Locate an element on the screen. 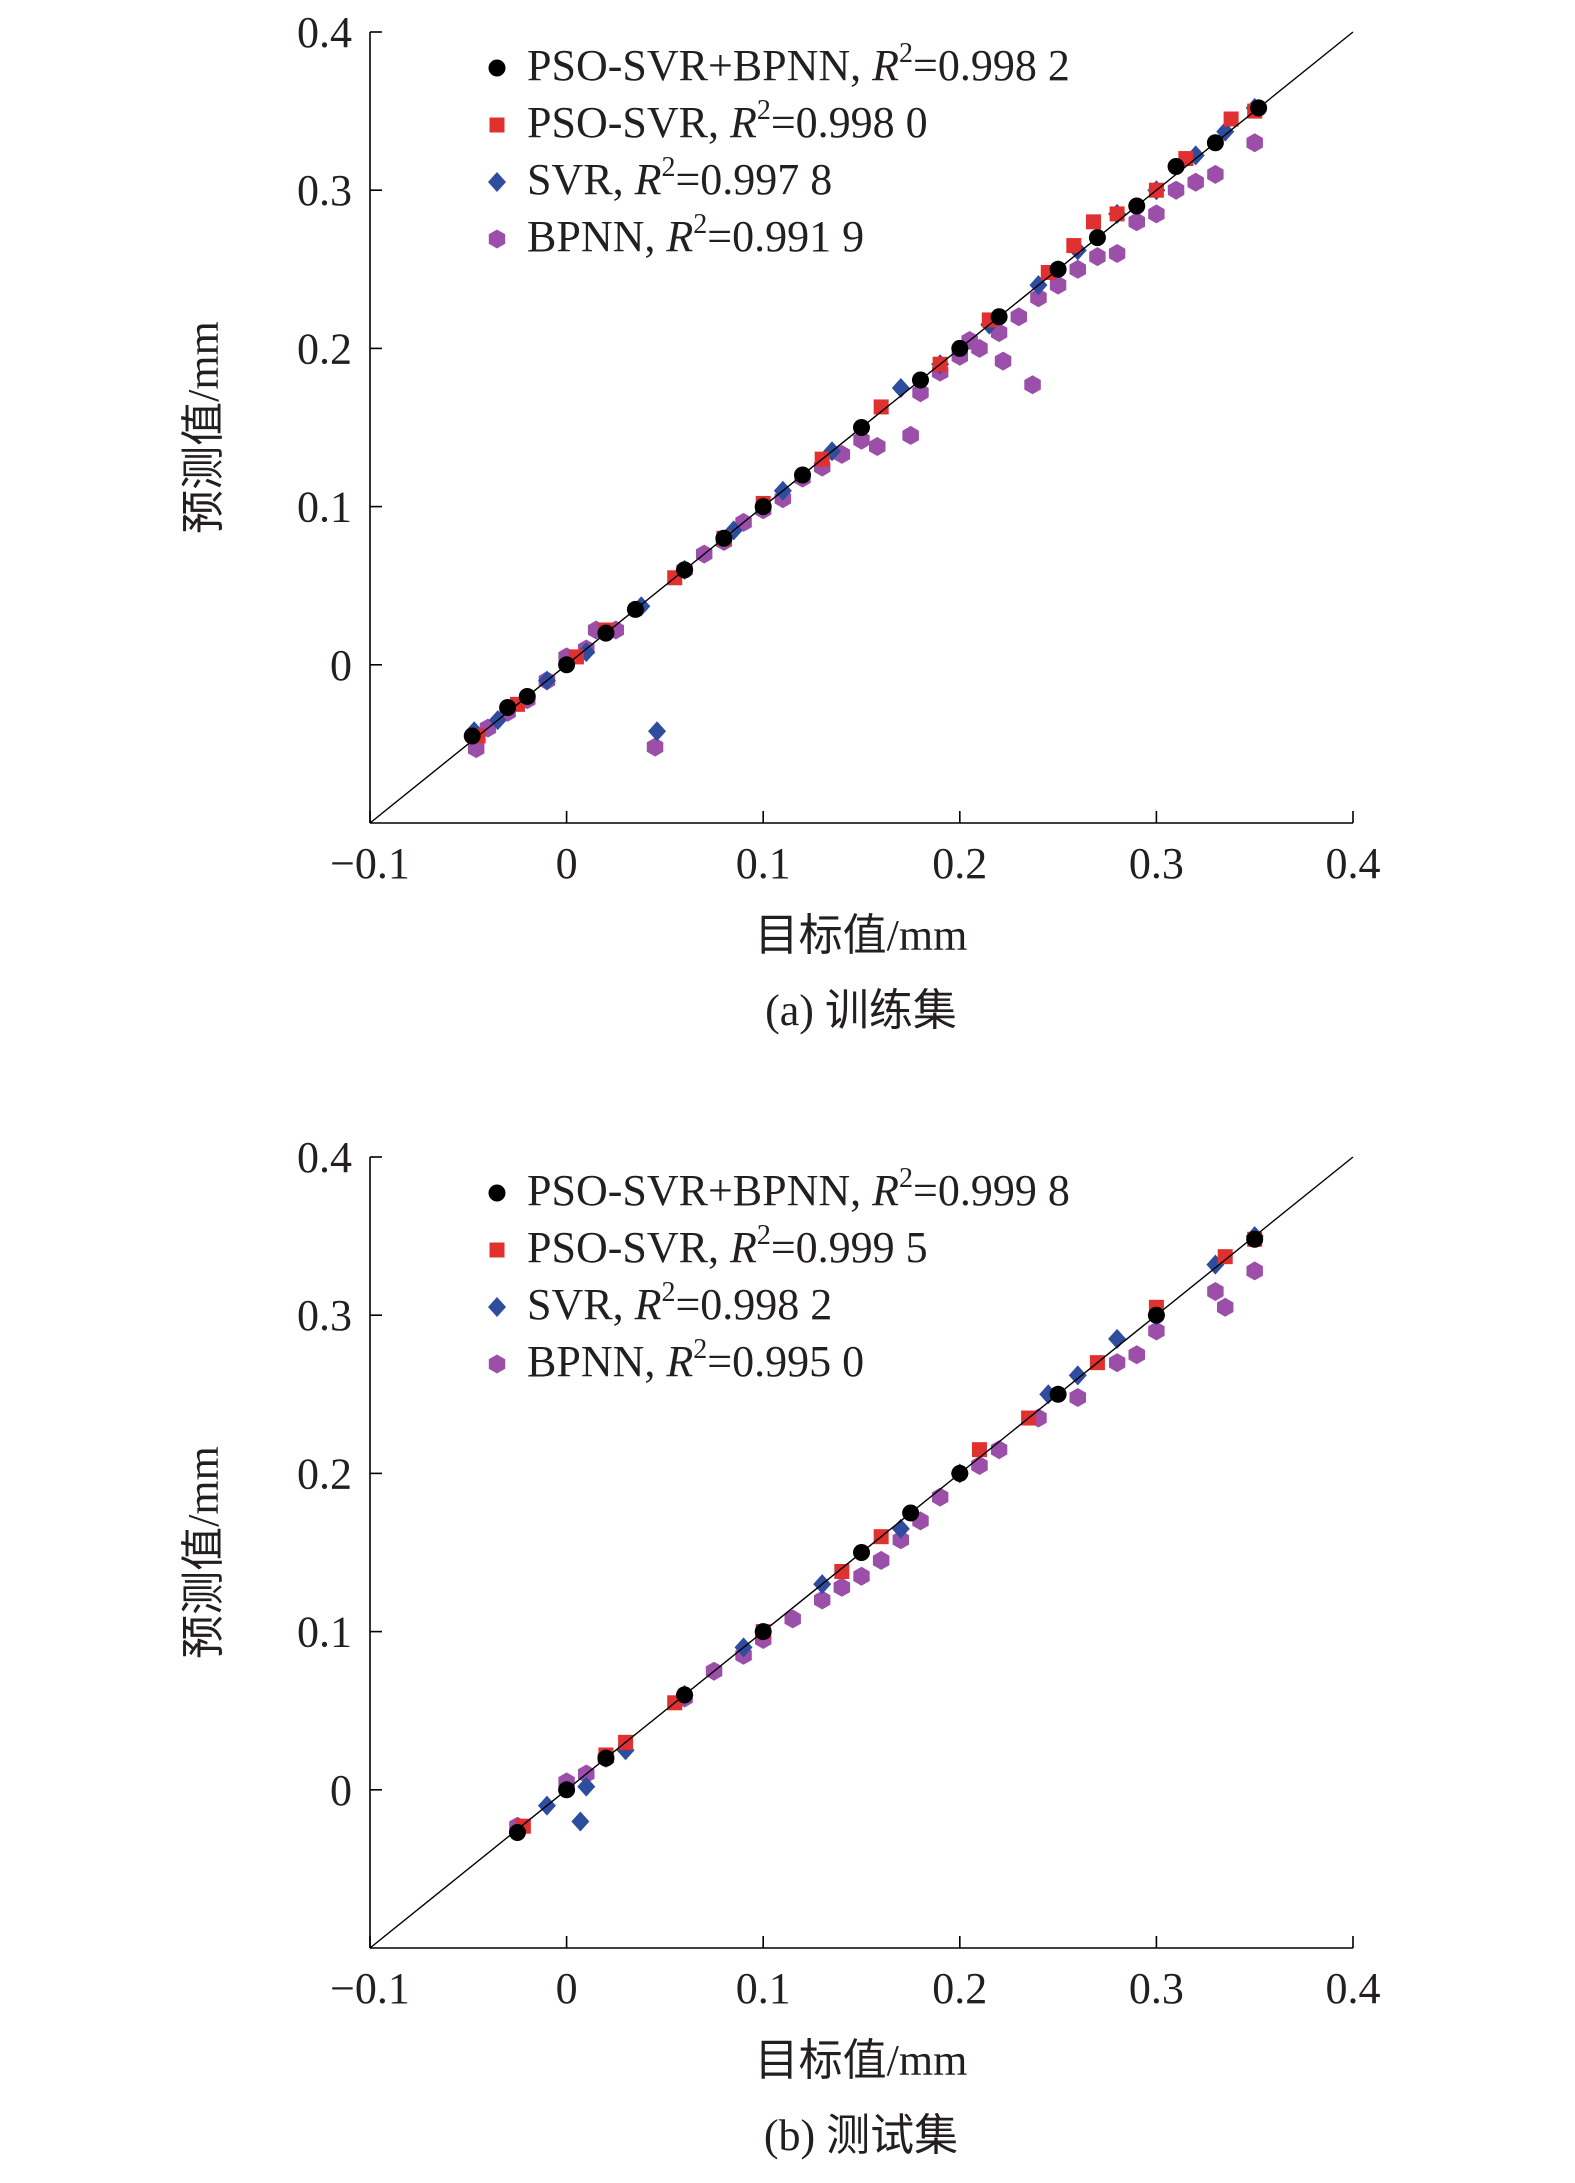 The height and width of the screenshot is (2183, 1575). legend-entry: PSO-SVR+BPNN, R2=0.999 8 is located at coordinates (798, 1189).